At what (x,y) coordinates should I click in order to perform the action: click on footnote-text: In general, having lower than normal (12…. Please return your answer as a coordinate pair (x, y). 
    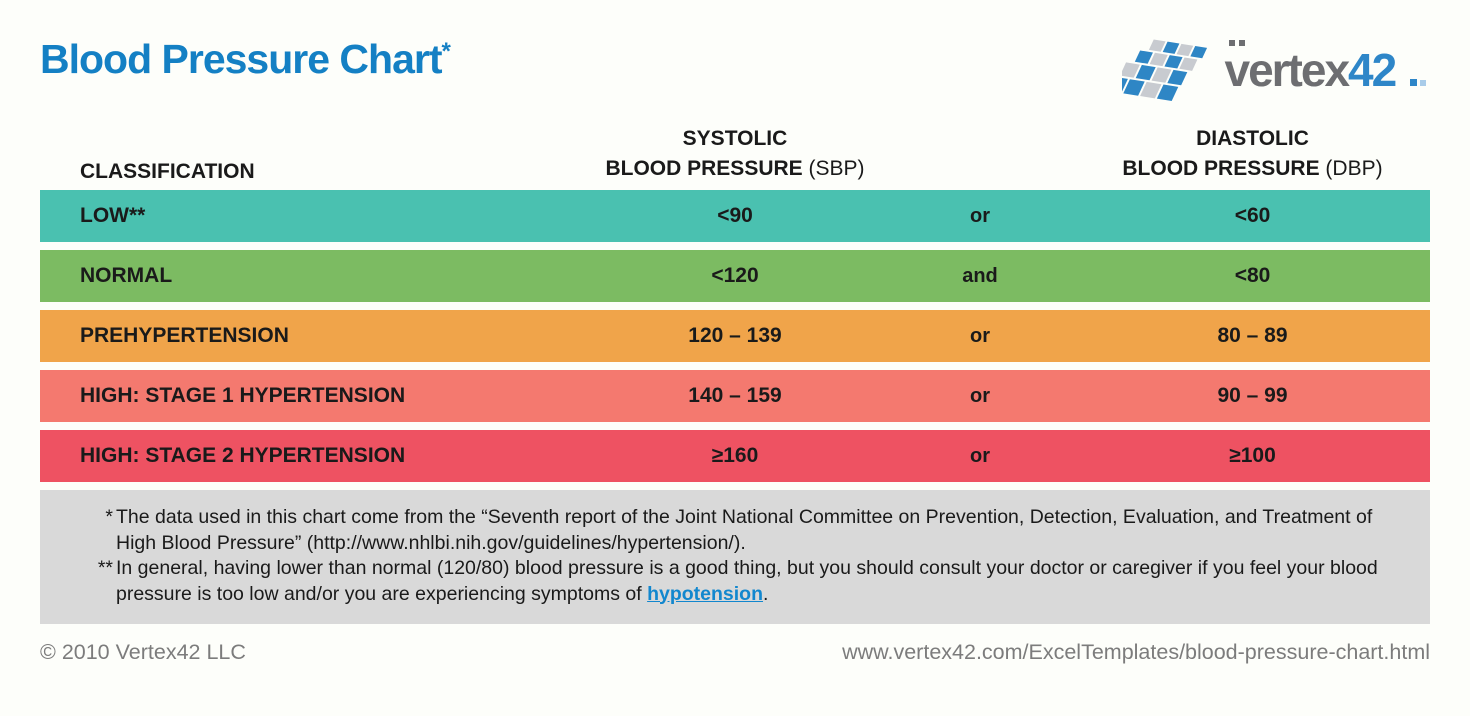
    Looking at the image, I should click on (747, 581).